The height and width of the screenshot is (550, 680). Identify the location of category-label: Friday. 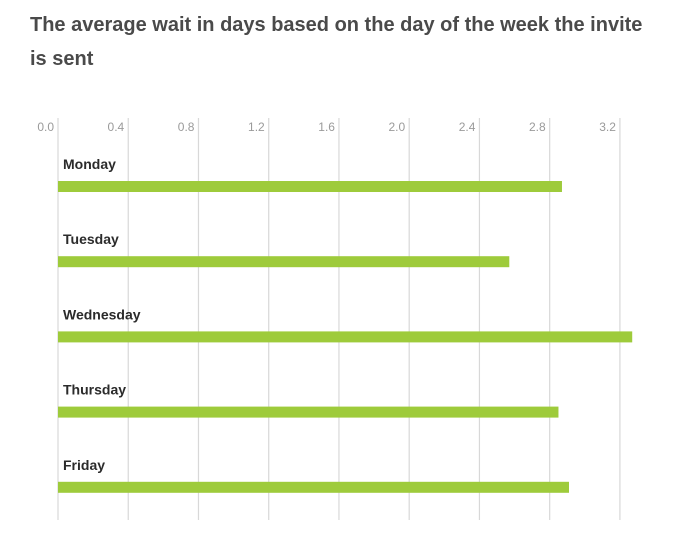
(84, 465).